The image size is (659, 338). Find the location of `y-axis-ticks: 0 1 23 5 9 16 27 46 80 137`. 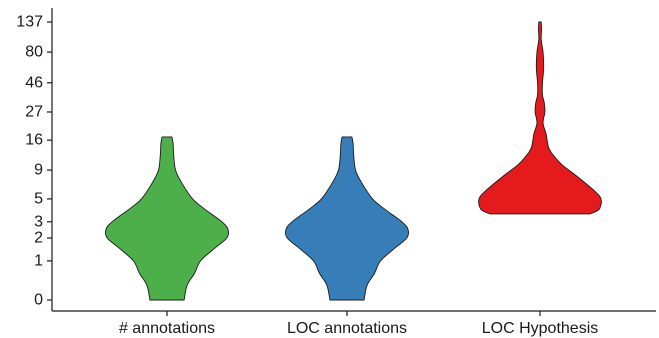

y-axis-ticks: 0 1 23 5 9 16 27 46 80 137 is located at coordinates (34, 161).